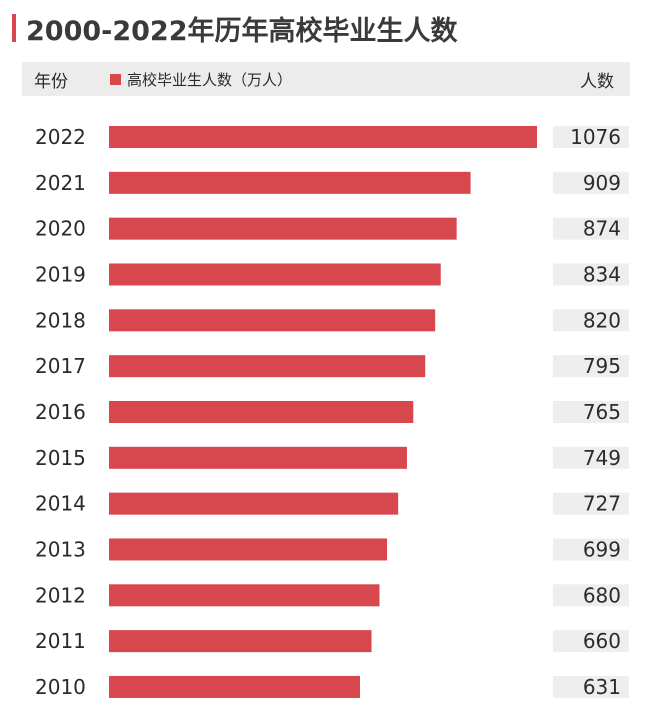 This screenshot has width=653, height=712. What do you see at coordinates (597, 81) in the screenshot?
I see `count-column-header: 人数` at bounding box center [597, 81].